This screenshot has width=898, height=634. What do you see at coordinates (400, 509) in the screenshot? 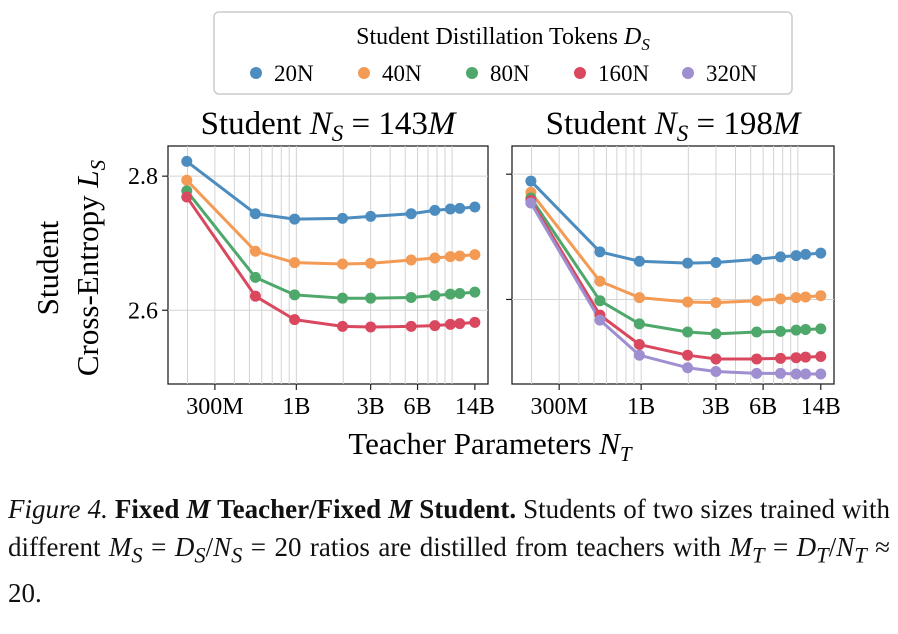
I see `caption-bold-math-2: M` at bounding box center [400, 509].